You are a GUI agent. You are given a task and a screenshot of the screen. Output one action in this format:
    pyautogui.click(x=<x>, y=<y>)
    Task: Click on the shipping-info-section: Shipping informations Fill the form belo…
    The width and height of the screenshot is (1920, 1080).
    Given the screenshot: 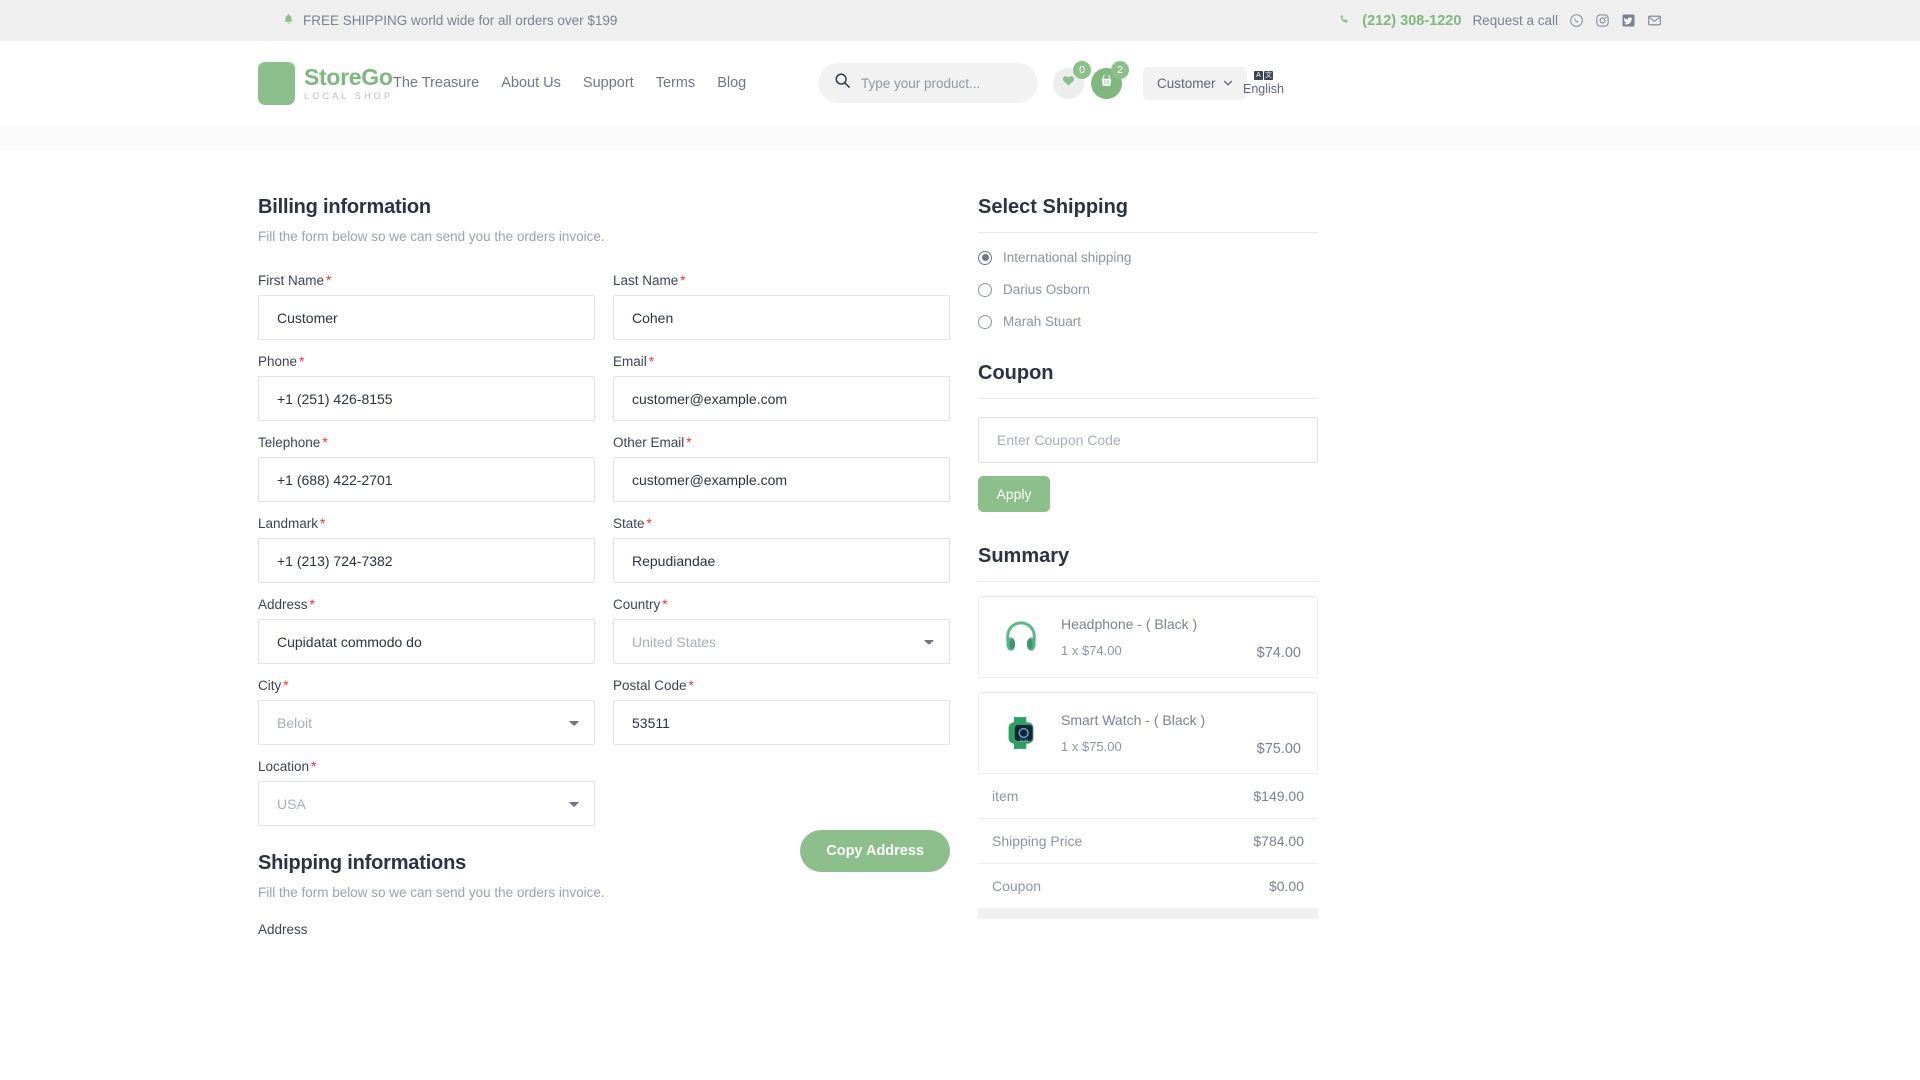 What is the action you would take?
    pyautogui.click(x=604, y=887)
    